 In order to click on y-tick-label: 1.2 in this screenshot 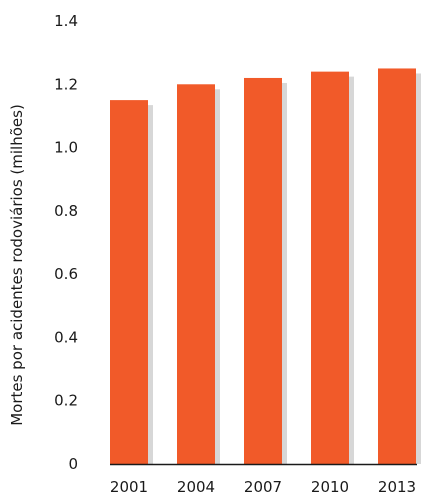, I will do `click(66, 84)`.